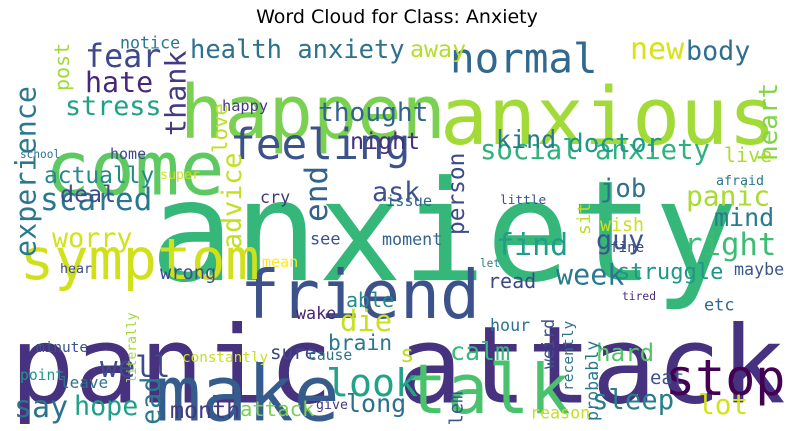 This screenshot has width=794, height=431. Describe the element at coordinates (730, 245) in the screenshot. I see `word-right: right` at that location.